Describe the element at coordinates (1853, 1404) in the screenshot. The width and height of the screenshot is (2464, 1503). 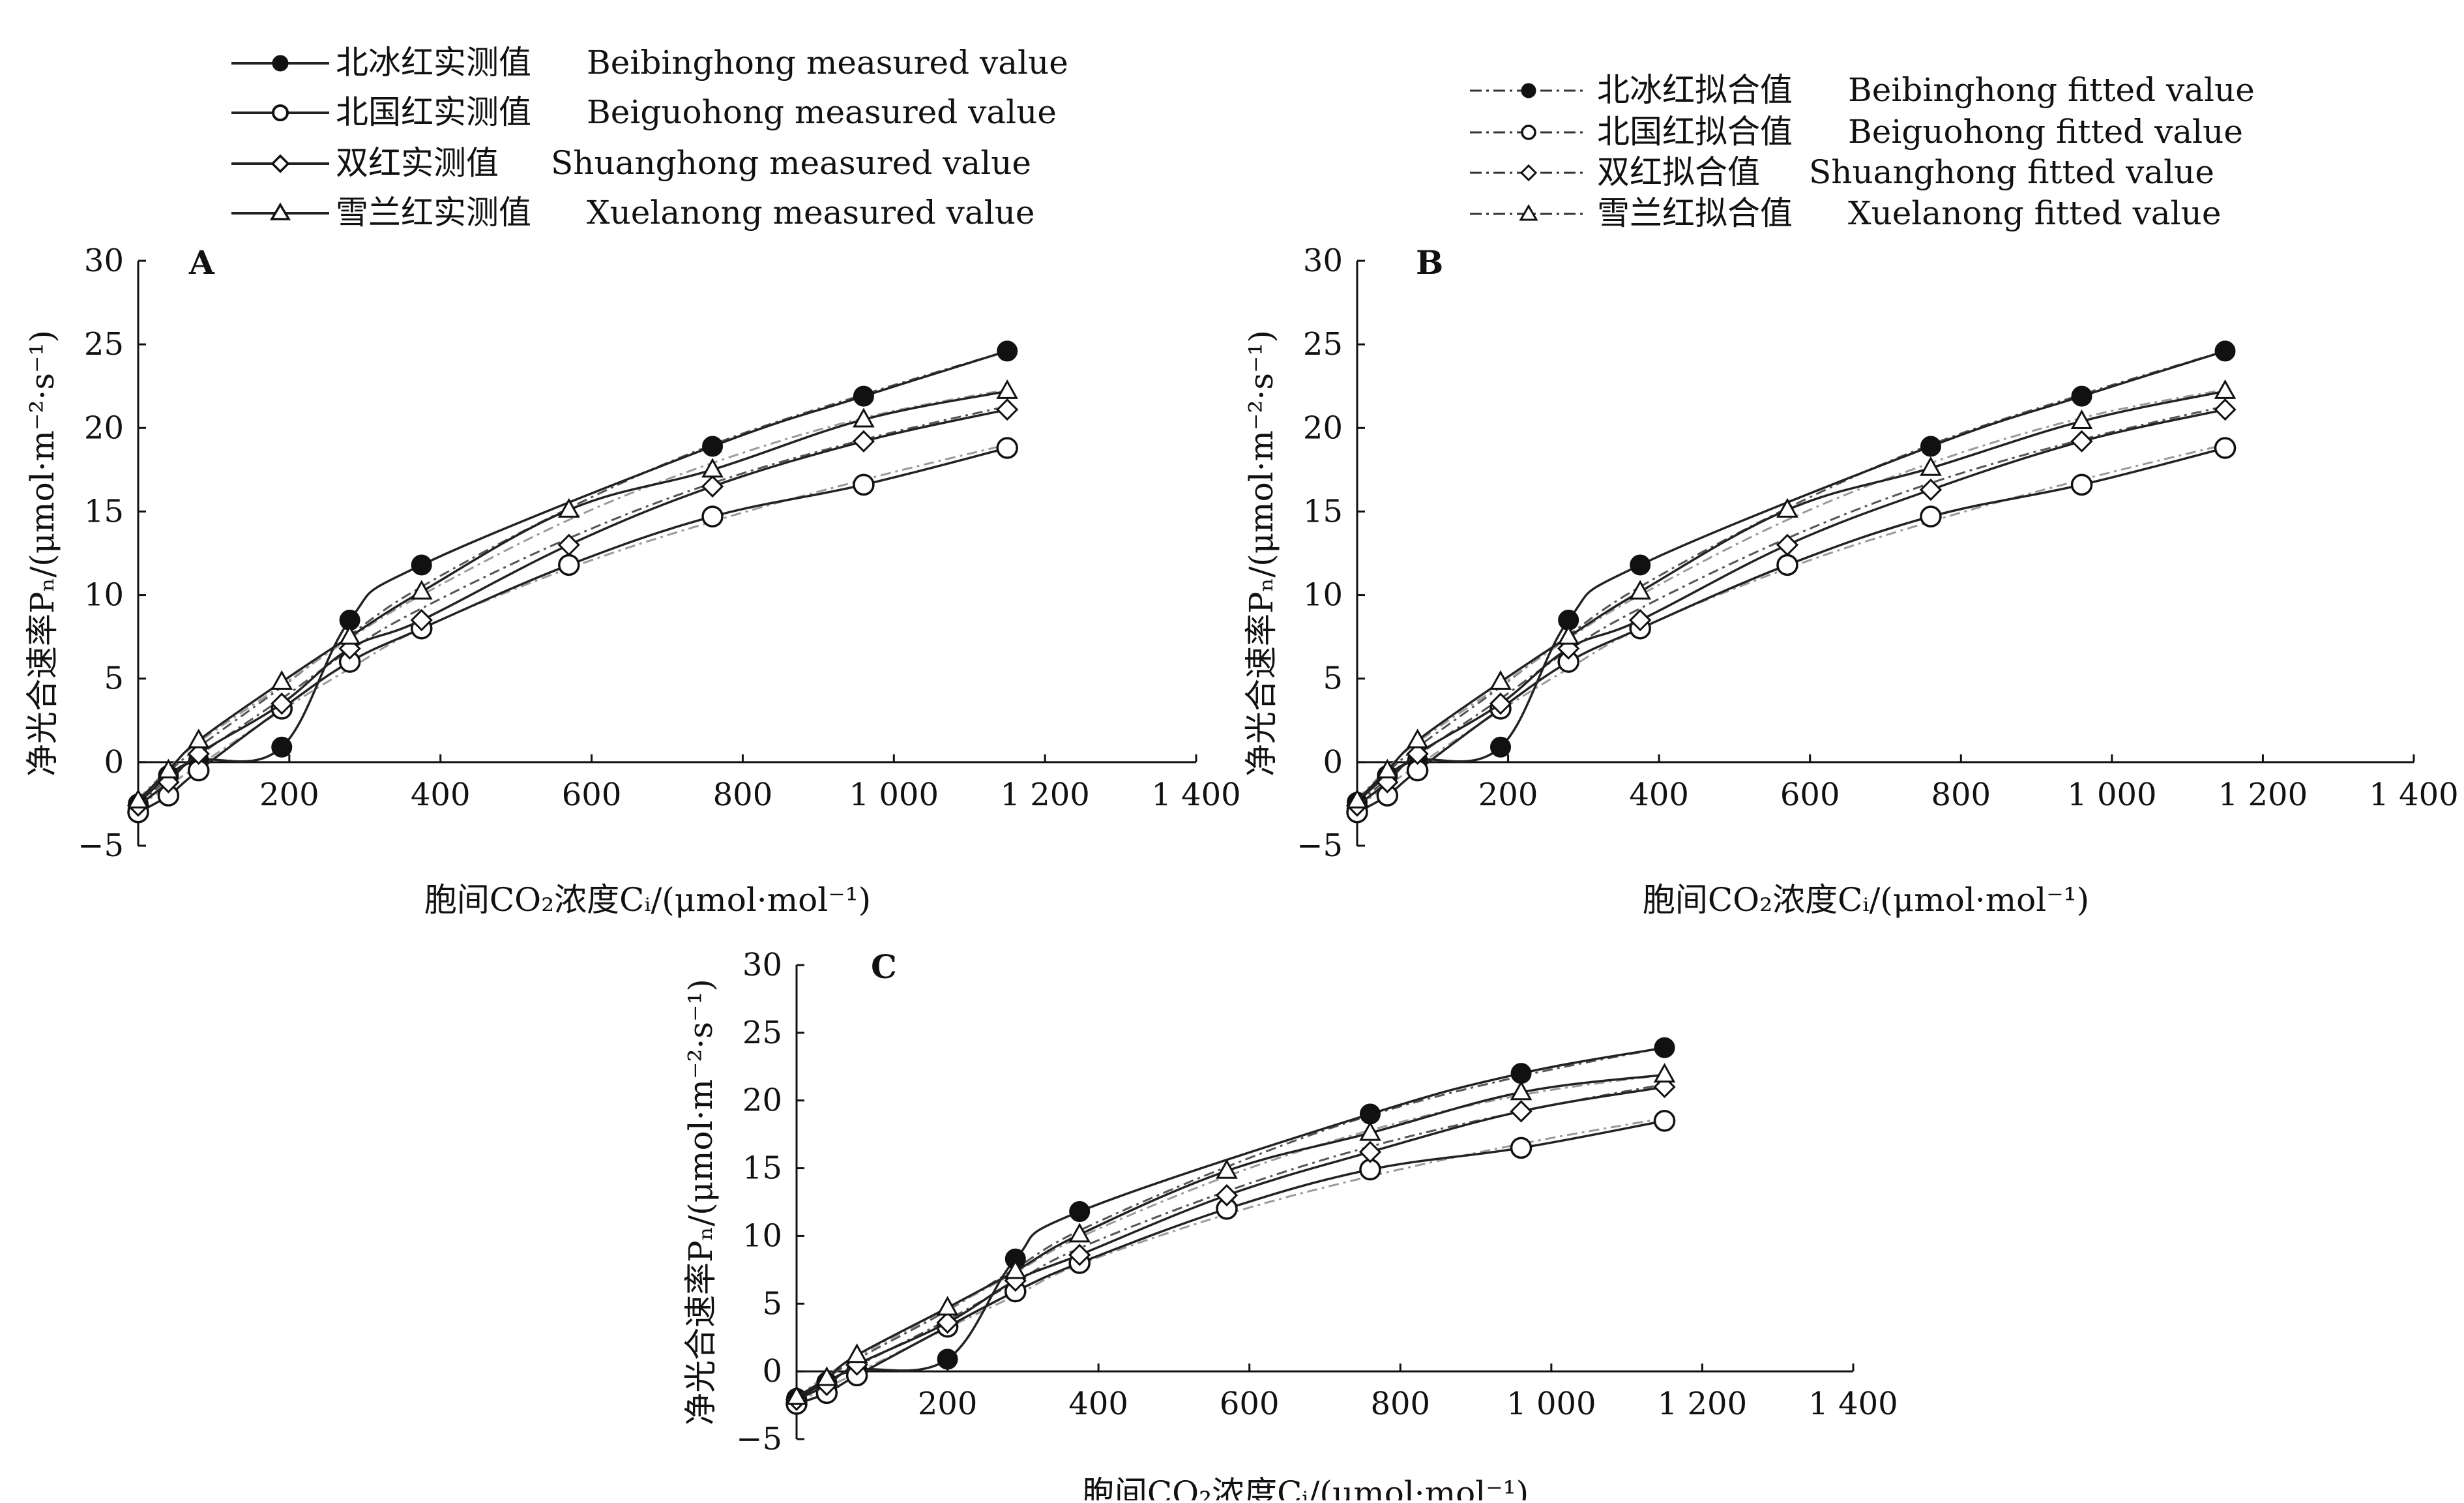
I see `x-tick-label: 1 400` at that location.